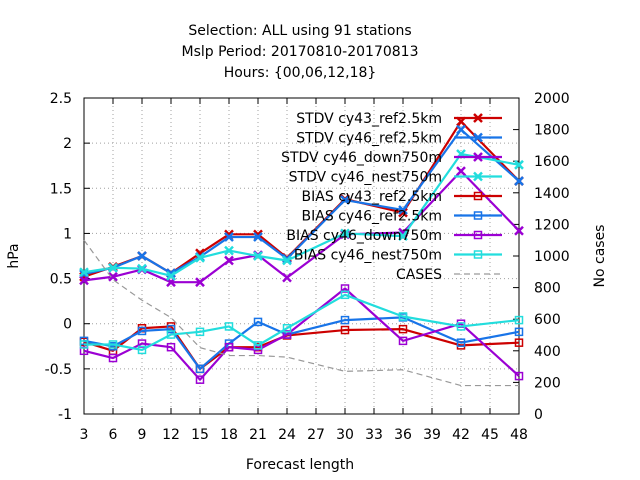 This screenshot has width=640, height=480. Describe the element at coordinates (67, 234) in the screenshot. I see `y-tick-label: 1` at that location.